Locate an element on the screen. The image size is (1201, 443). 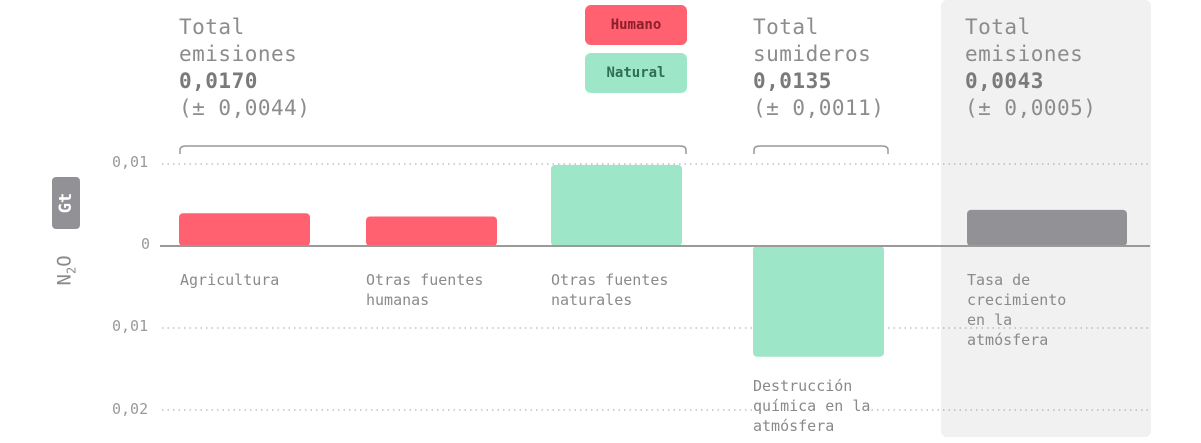
label-destruccion-line1: Destrucción is located at coordinates (803, 386).